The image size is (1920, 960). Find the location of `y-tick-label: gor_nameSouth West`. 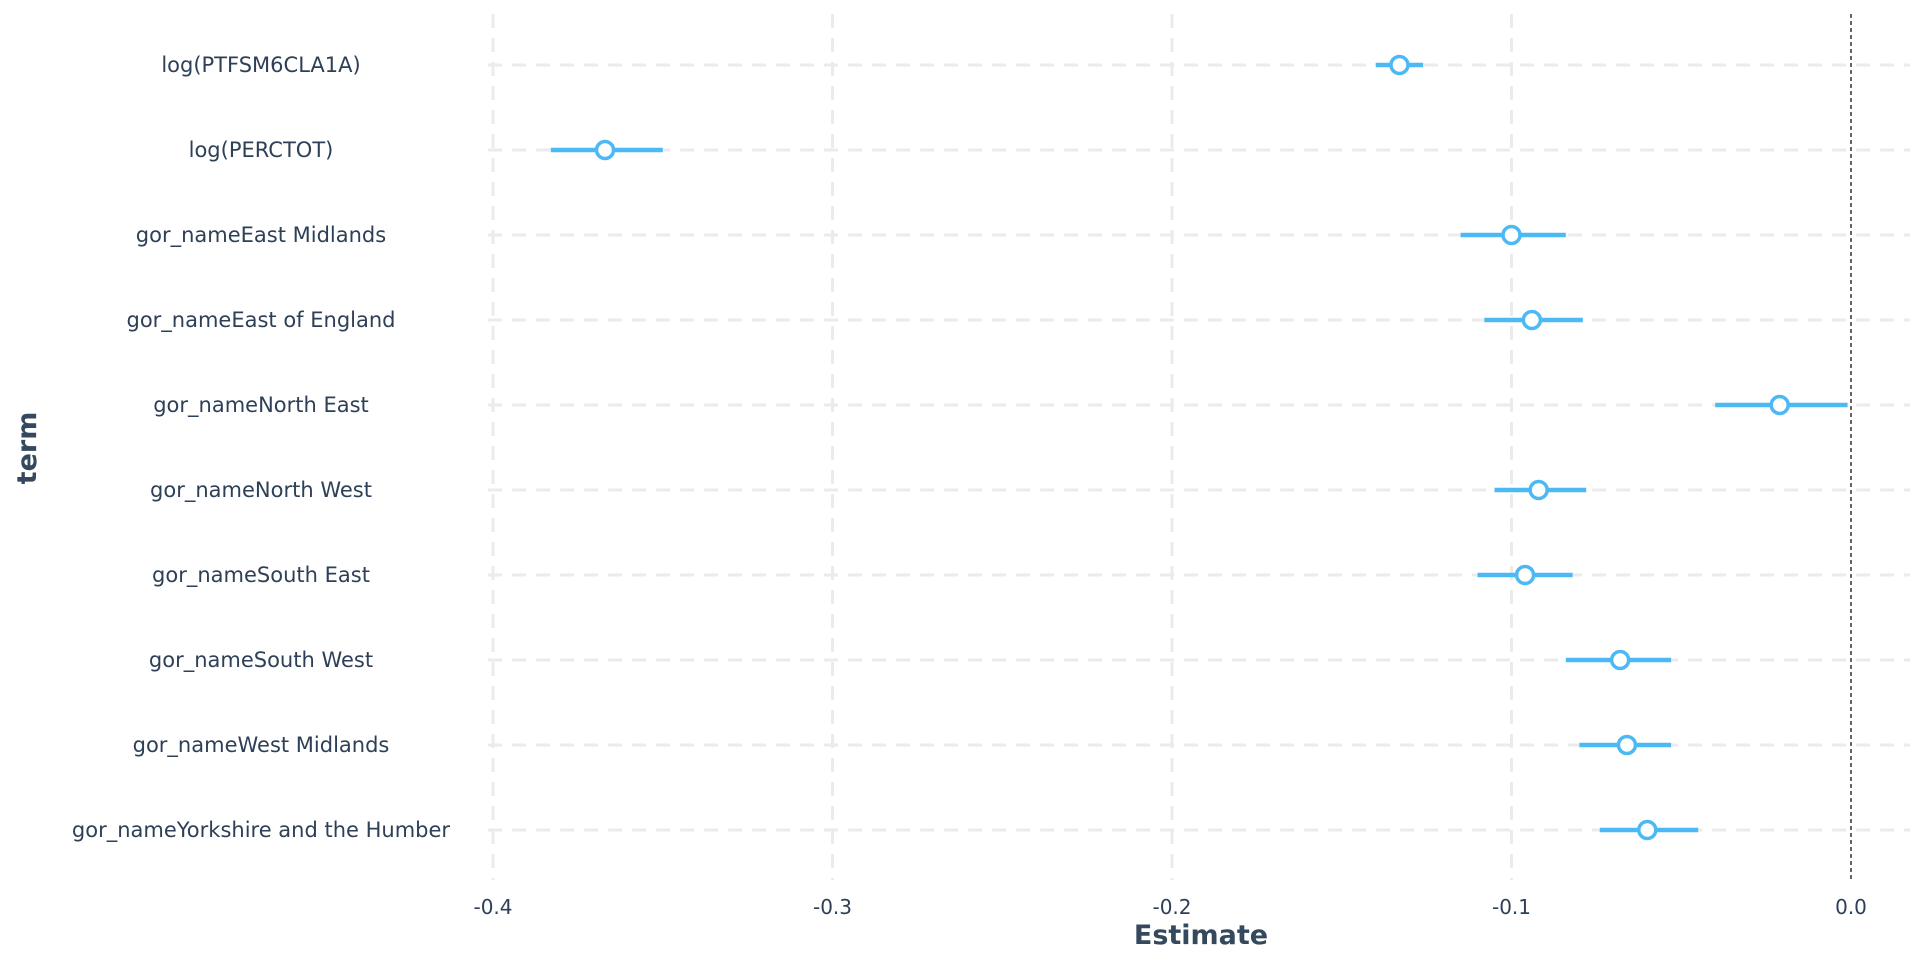

y-tick-label: gor_nameSouth West is located at coordinates (261, 660).